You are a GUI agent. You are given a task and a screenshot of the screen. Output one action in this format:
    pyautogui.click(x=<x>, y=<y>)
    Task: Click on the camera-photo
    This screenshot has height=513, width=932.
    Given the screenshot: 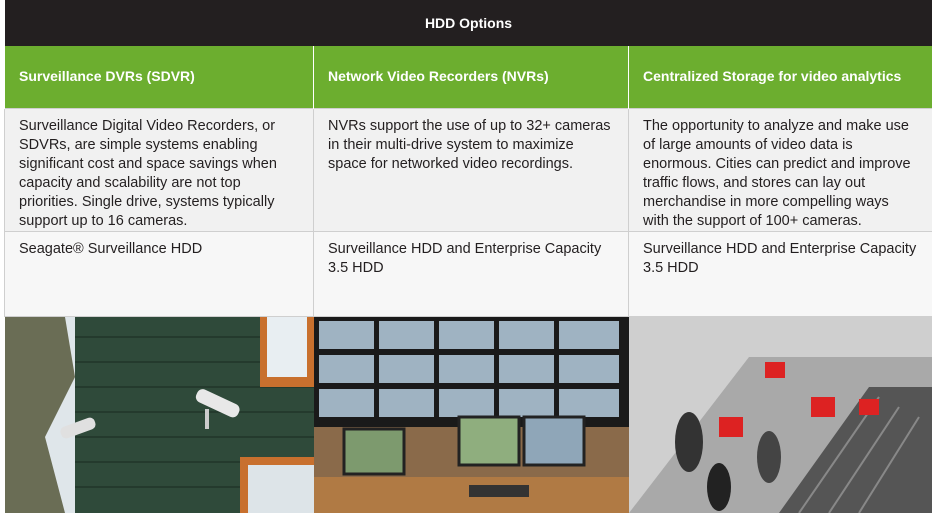 What is the action you would take?
    pyautogui.click(x=159, y=415)
    